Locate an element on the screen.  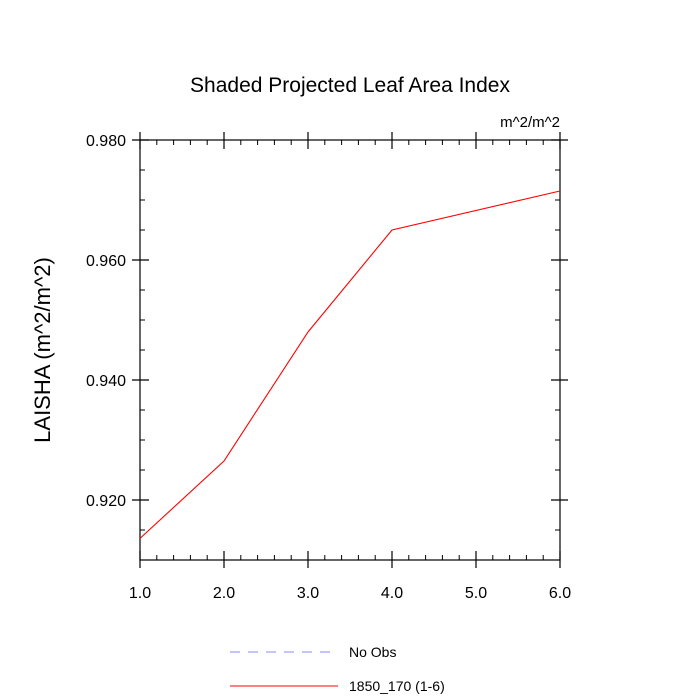
x-tick-label: 1.0 is located at coordinates (140, 593).